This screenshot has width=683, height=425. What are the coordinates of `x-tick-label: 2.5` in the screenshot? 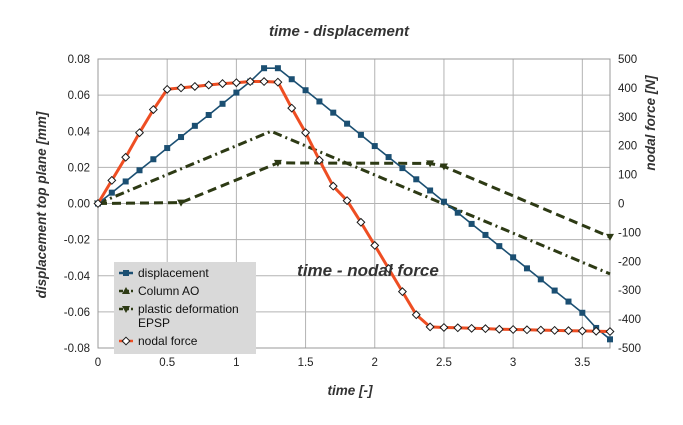 It's located at (444, 363).